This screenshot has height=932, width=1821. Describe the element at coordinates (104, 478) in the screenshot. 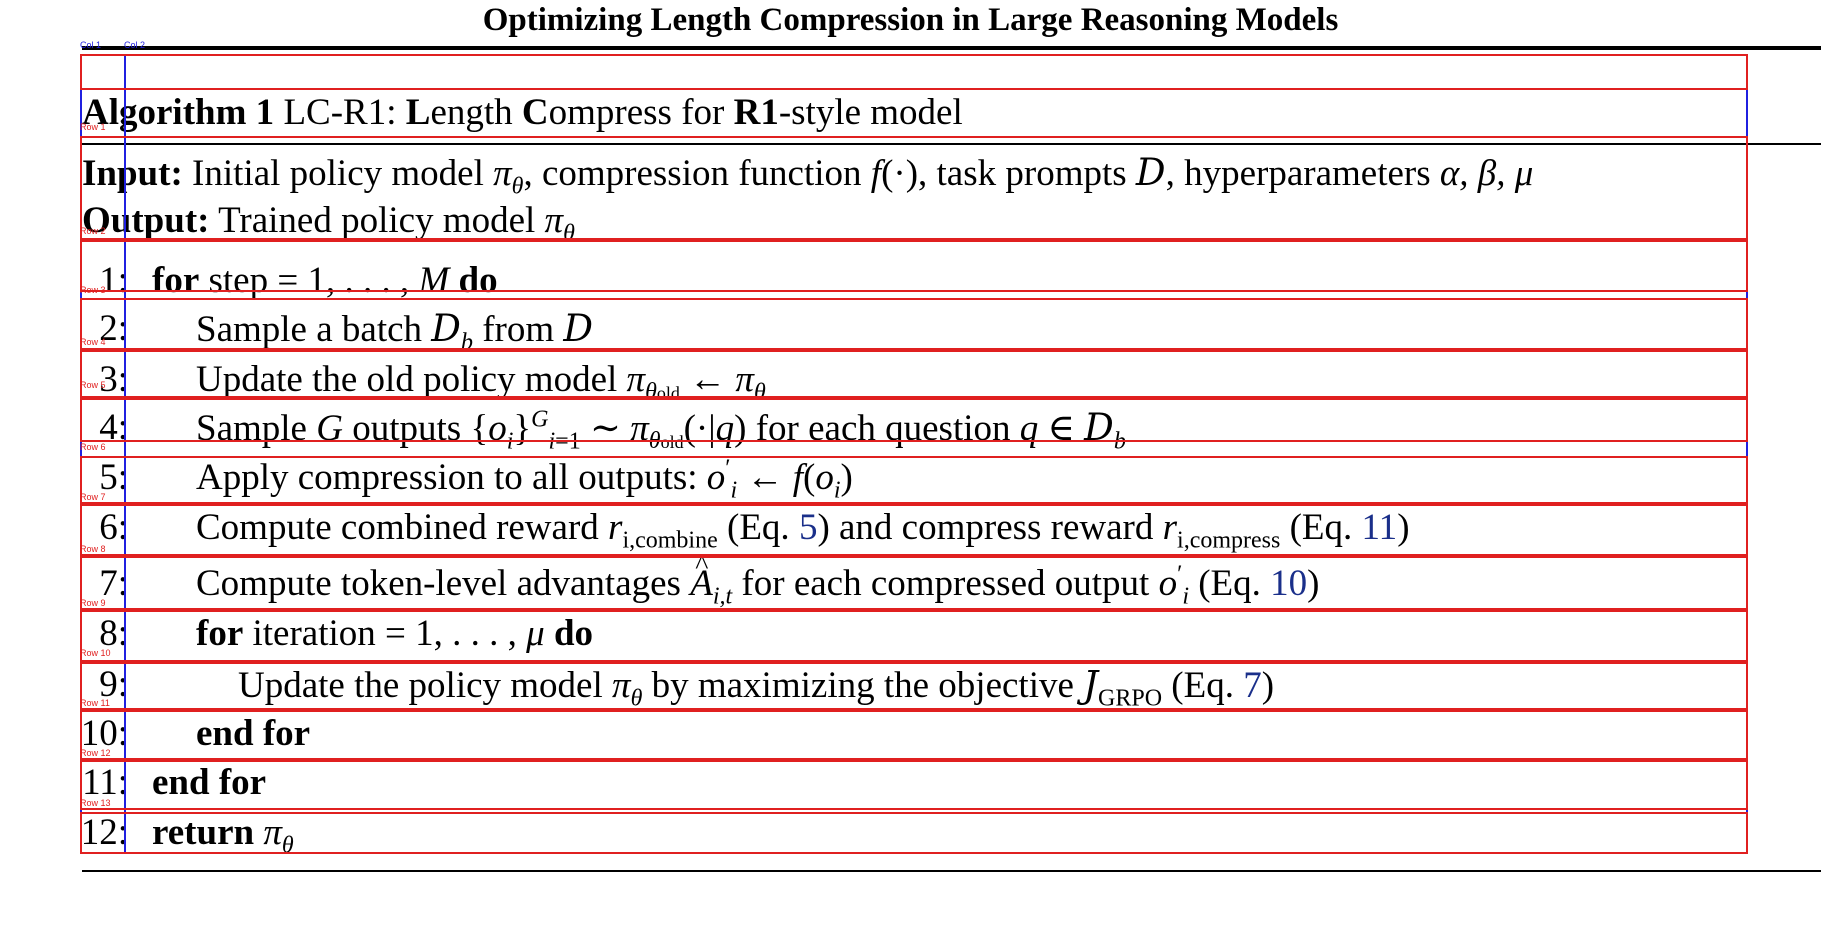

I see `line-number: 5` at that location.